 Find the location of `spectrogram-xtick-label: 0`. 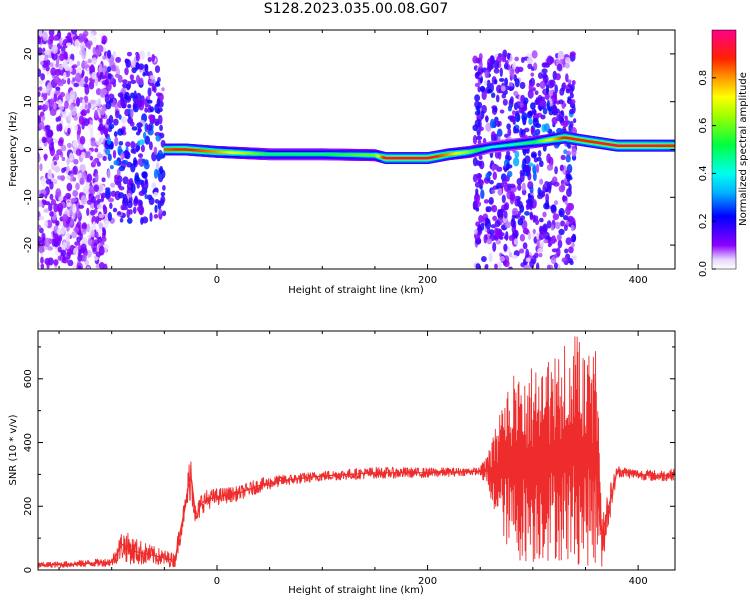

spectrogram-xtick-label: 0 is located at coordinates (217, 280).